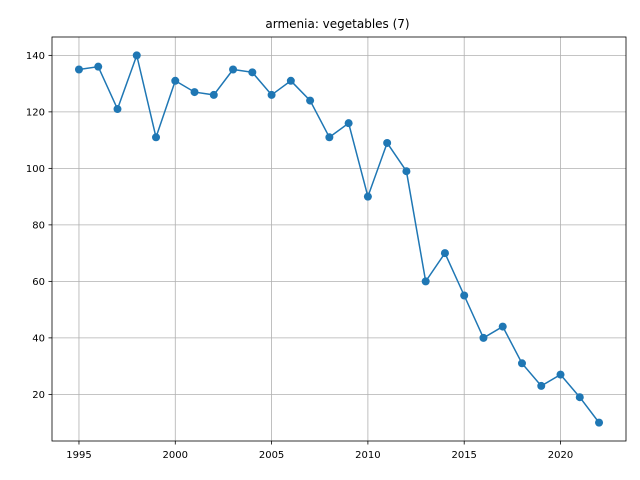  What do you see at coordinates (367, 455) in the screenshot?
I see `x-tick-label: 2010` at bounding box center [367, 455].